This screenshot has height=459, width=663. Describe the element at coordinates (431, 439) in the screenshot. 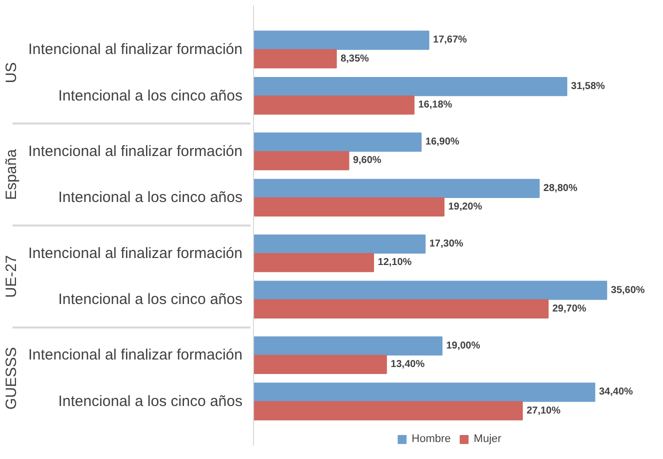

I see `legend-label: Hombre` at that location.